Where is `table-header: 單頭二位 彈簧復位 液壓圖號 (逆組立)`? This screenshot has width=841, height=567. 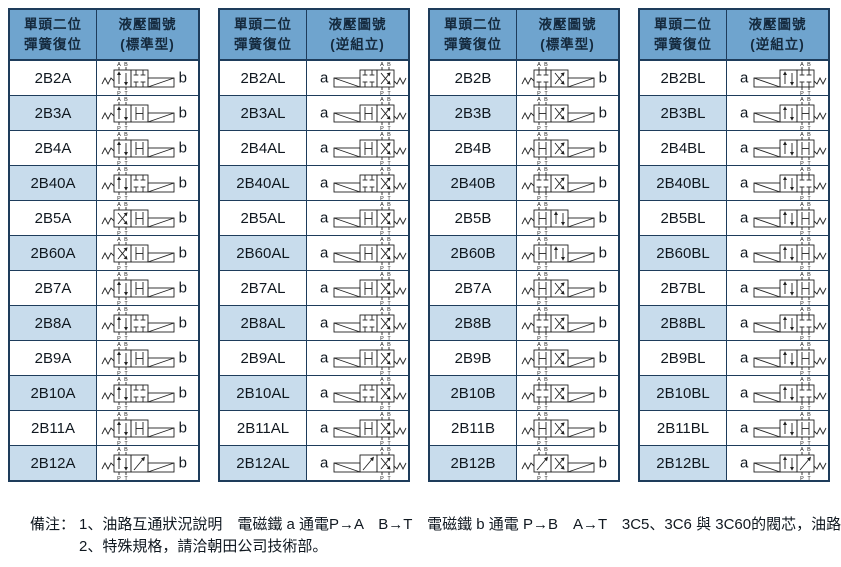 table-header: 單頭二位 彈簧復位 液壓圖號 (逆組立) is located at coordinates (314, 35).